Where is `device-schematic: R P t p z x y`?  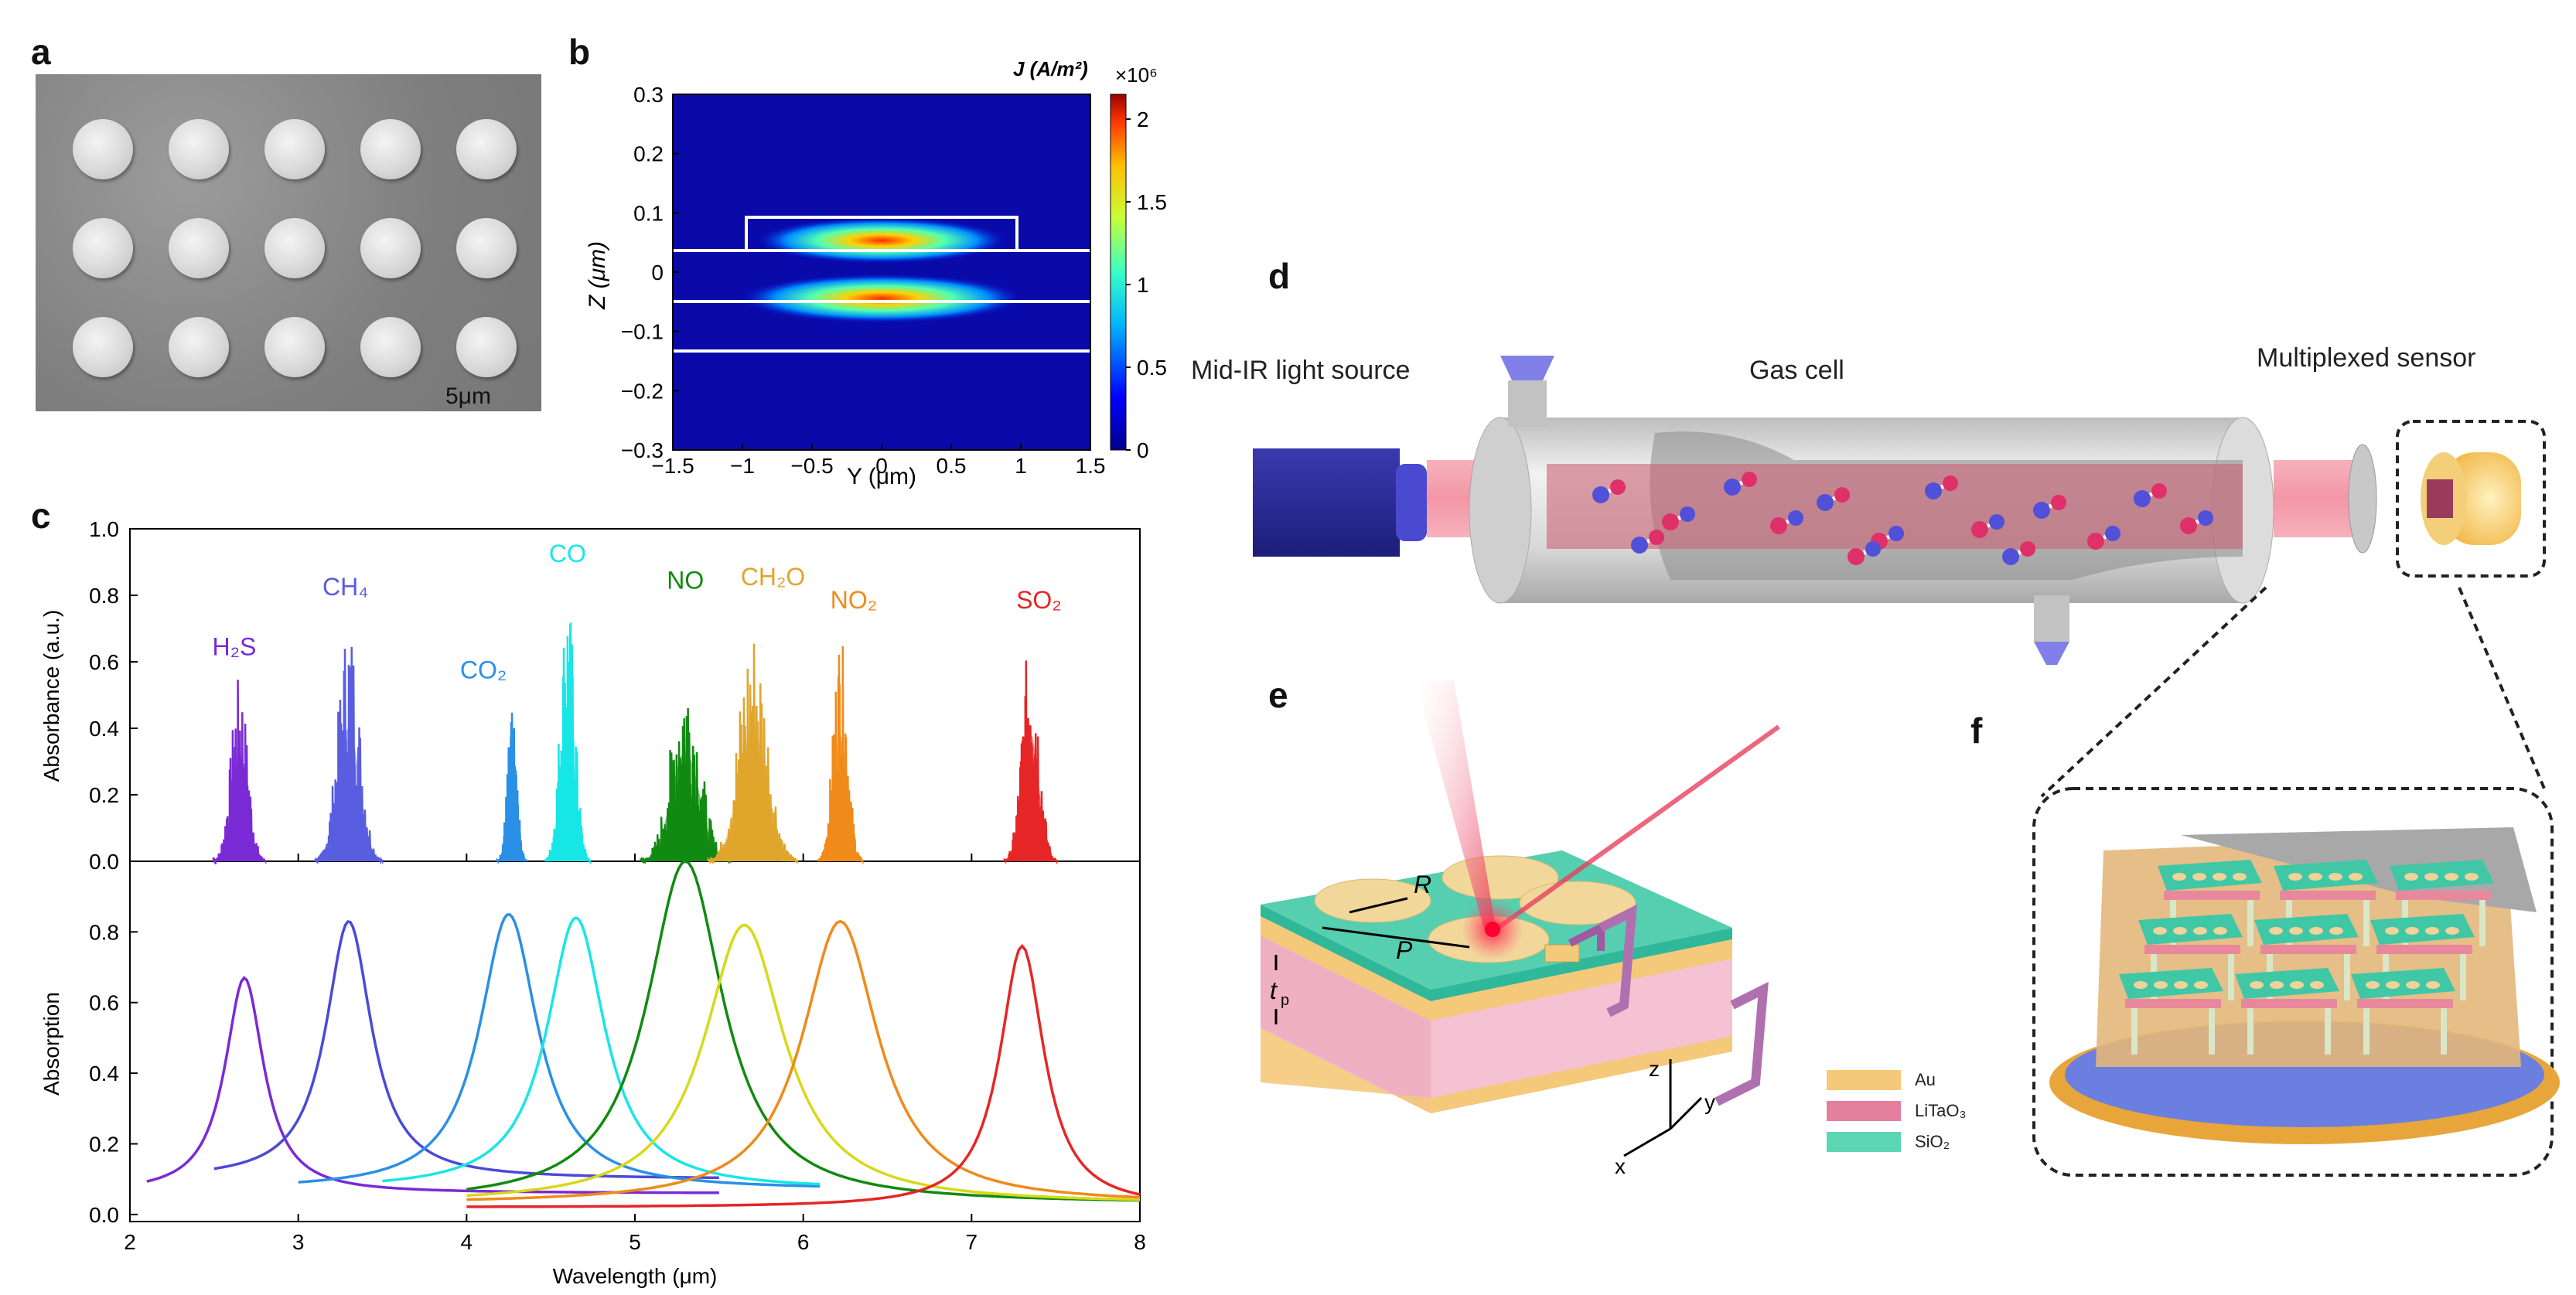
device-schematic: R P t p z x y is located at coordinates (1521, 928).